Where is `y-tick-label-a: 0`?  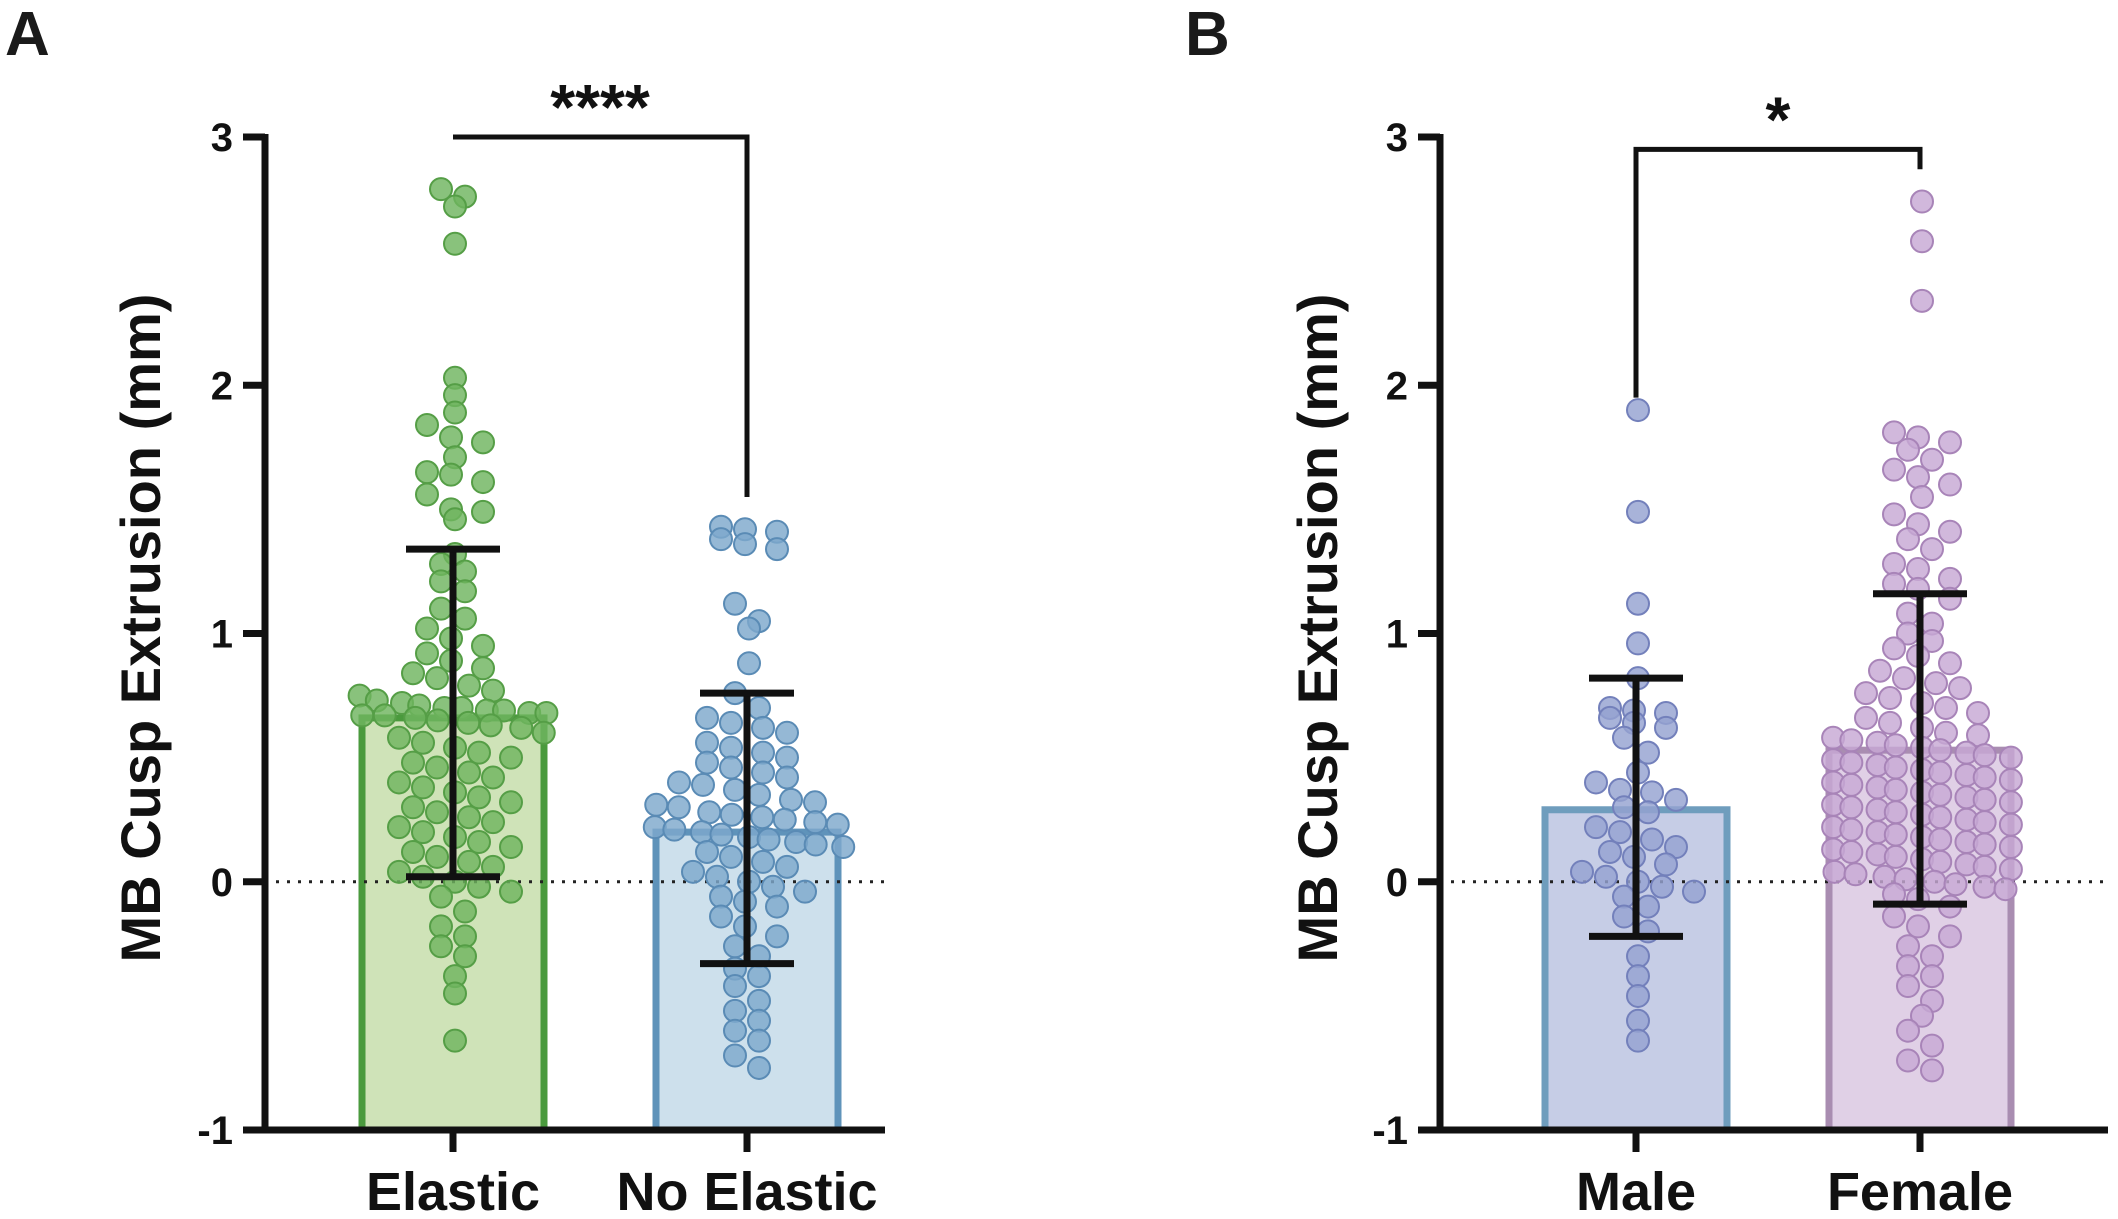 y-tick-label-a: 0 is located at coordinates (222, 883).